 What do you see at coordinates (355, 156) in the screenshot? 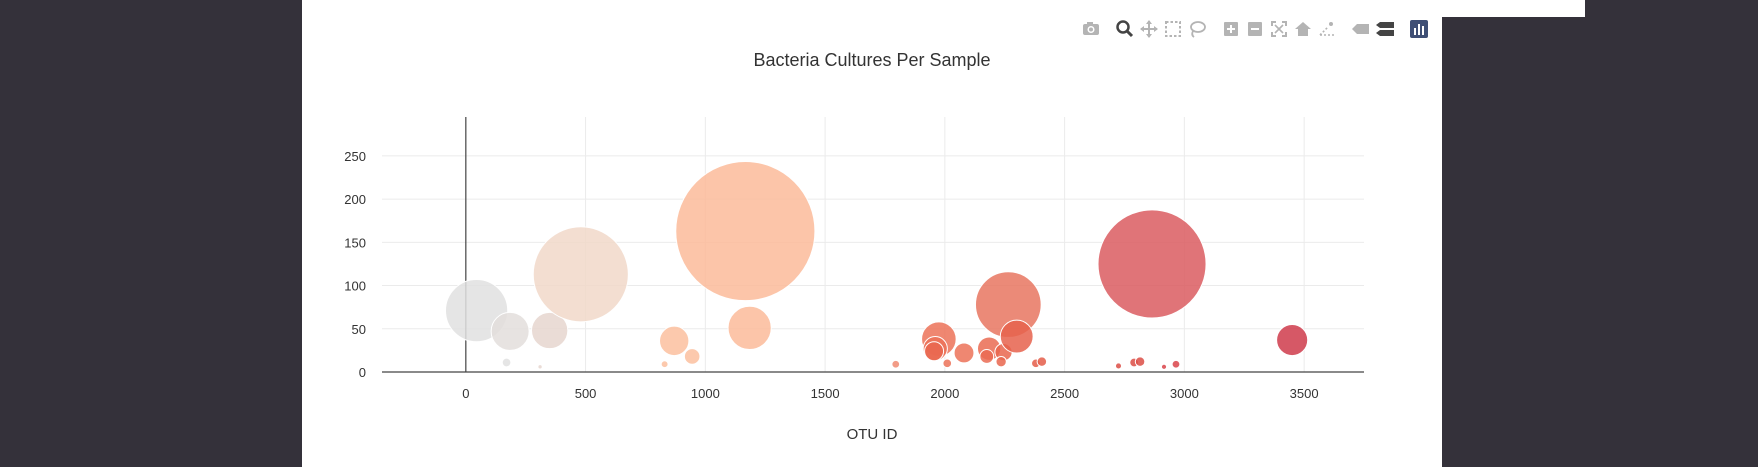
I see `y-tick-label: 250` at bounding box center [355, 156].